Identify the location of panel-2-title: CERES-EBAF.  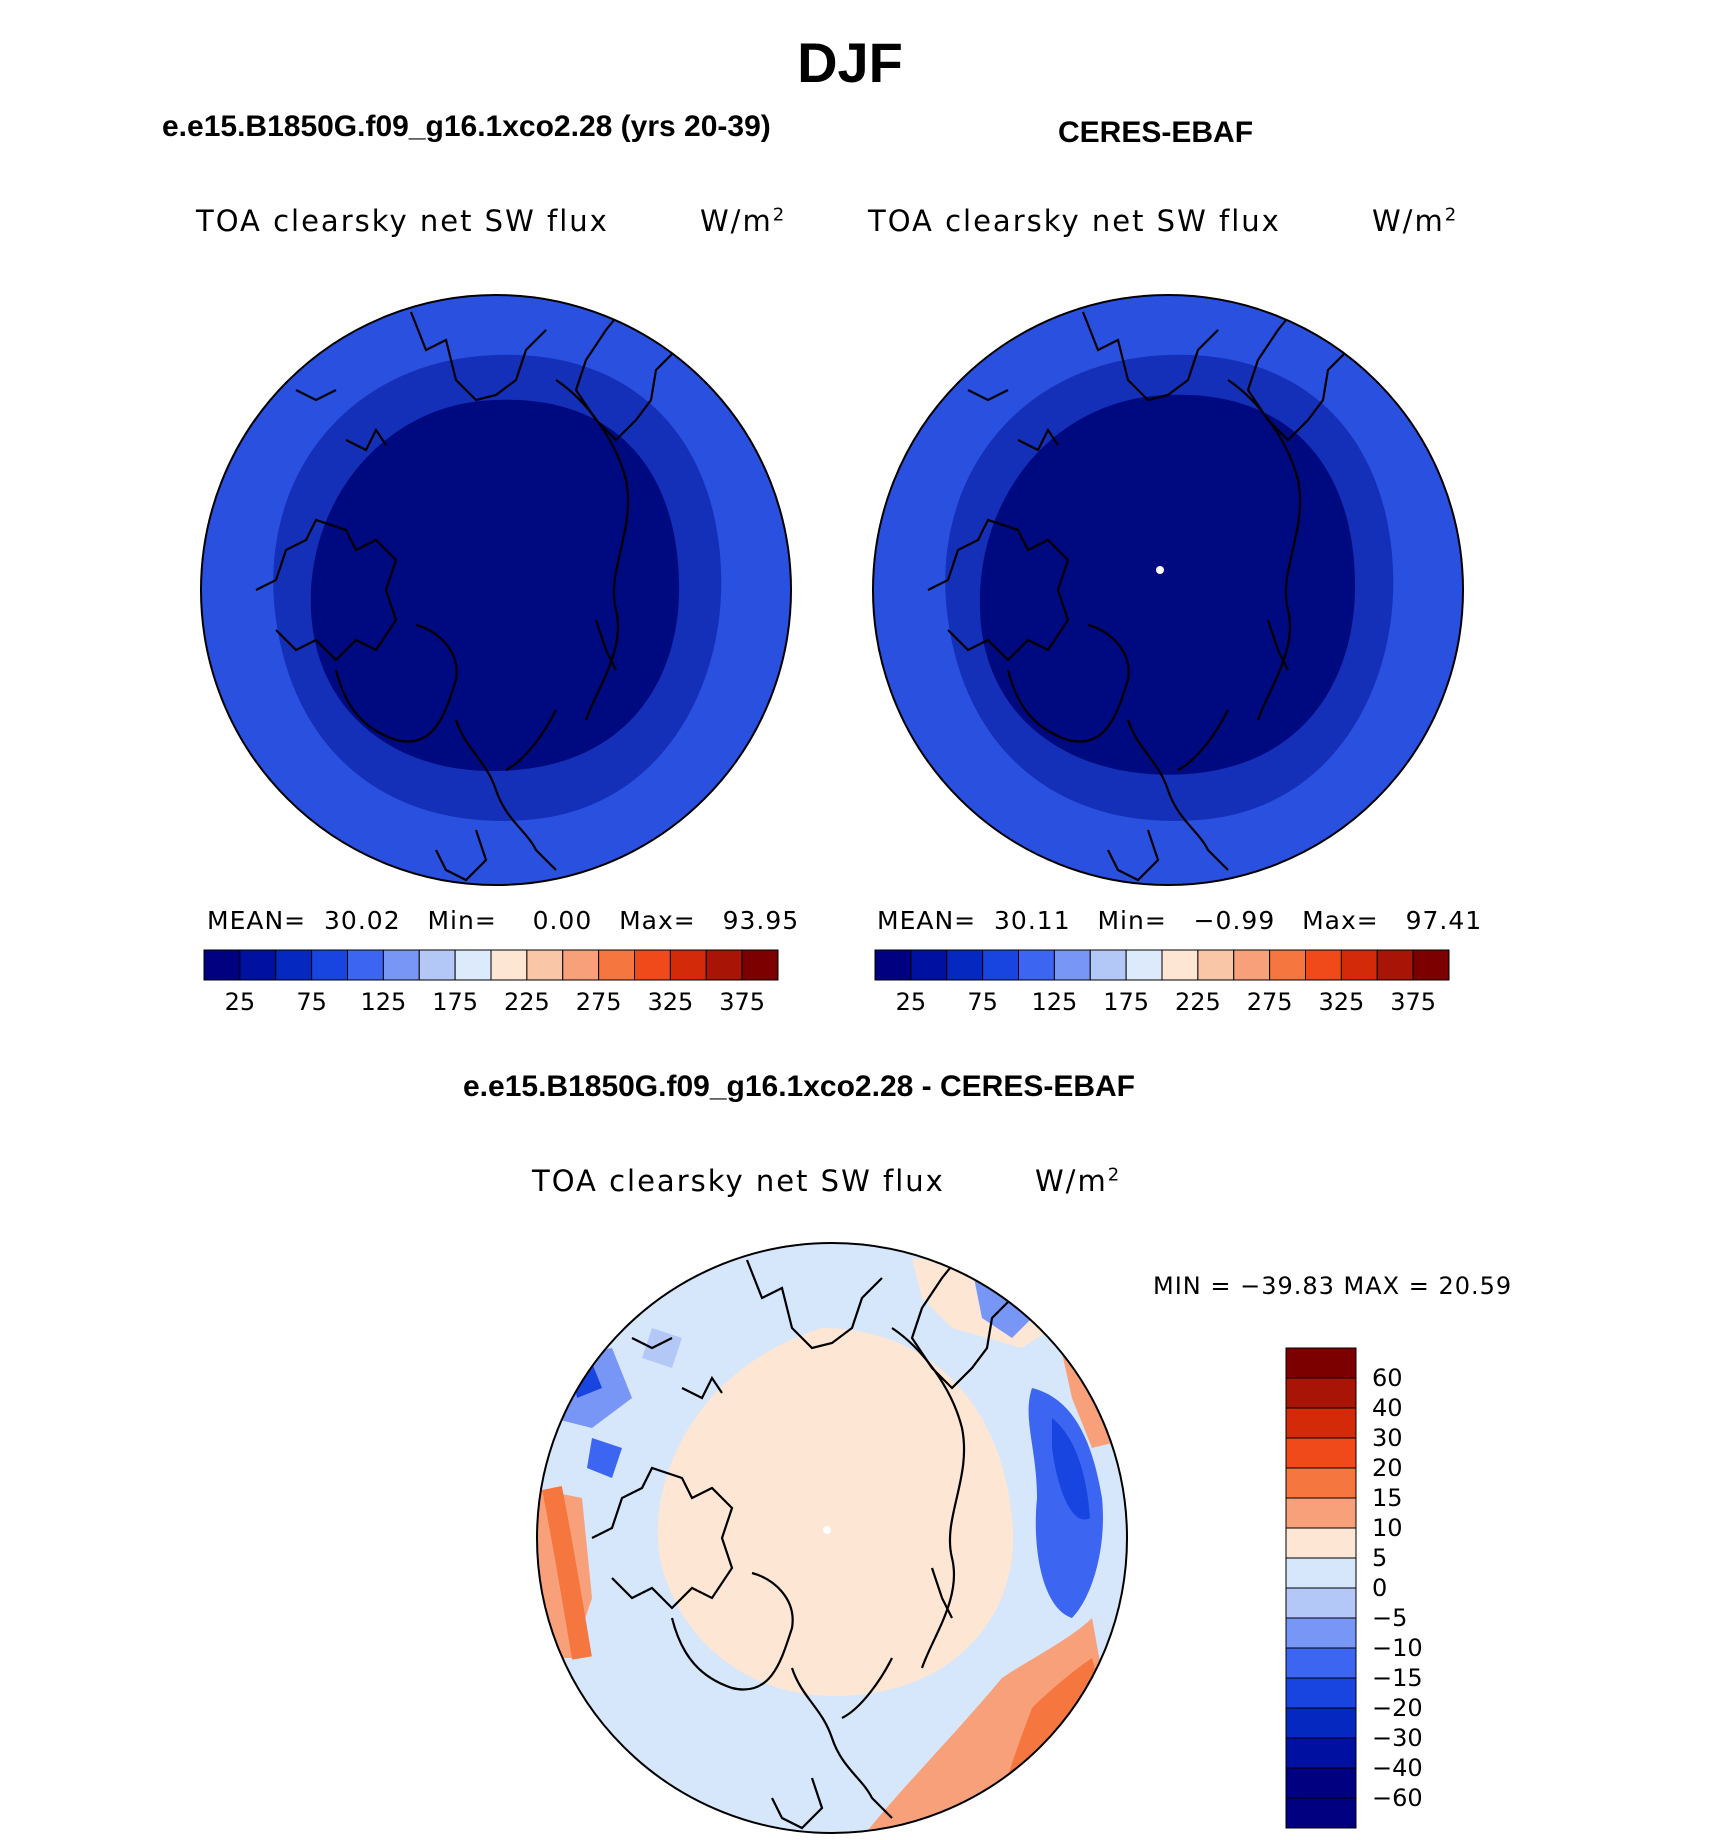
(1156, 132).